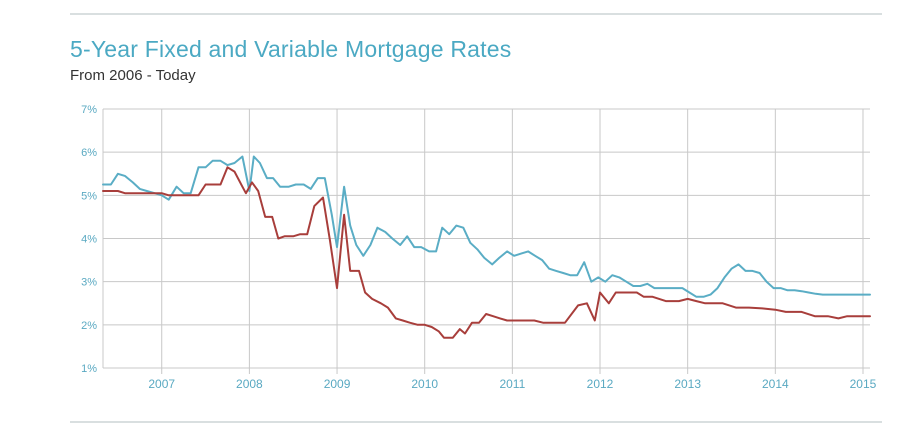  Describe the element at coordinates (337, 384) in the screenshot. I see `x-tick-label: 2009` at that location.